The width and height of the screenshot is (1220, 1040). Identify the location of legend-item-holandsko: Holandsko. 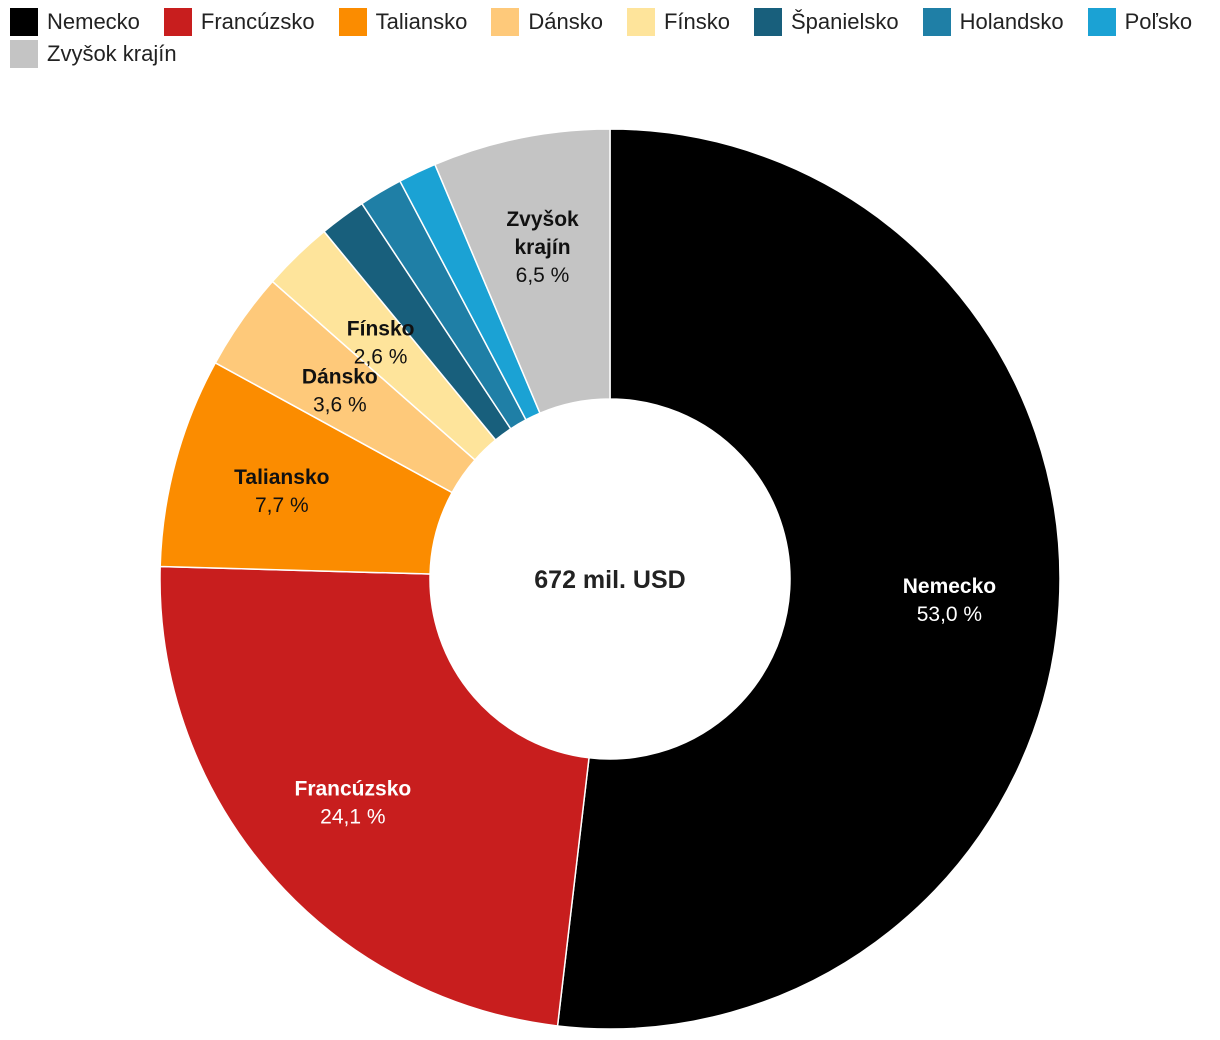
(993, 22).